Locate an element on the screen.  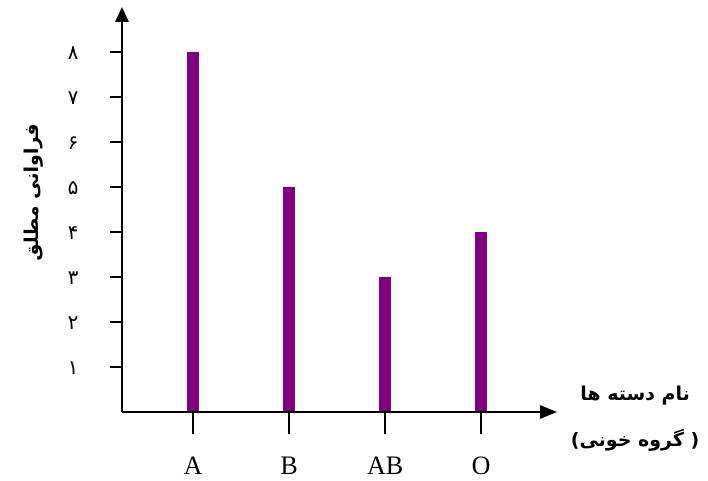
y-tick-label: ۴ is located at coordinates (73, 232).